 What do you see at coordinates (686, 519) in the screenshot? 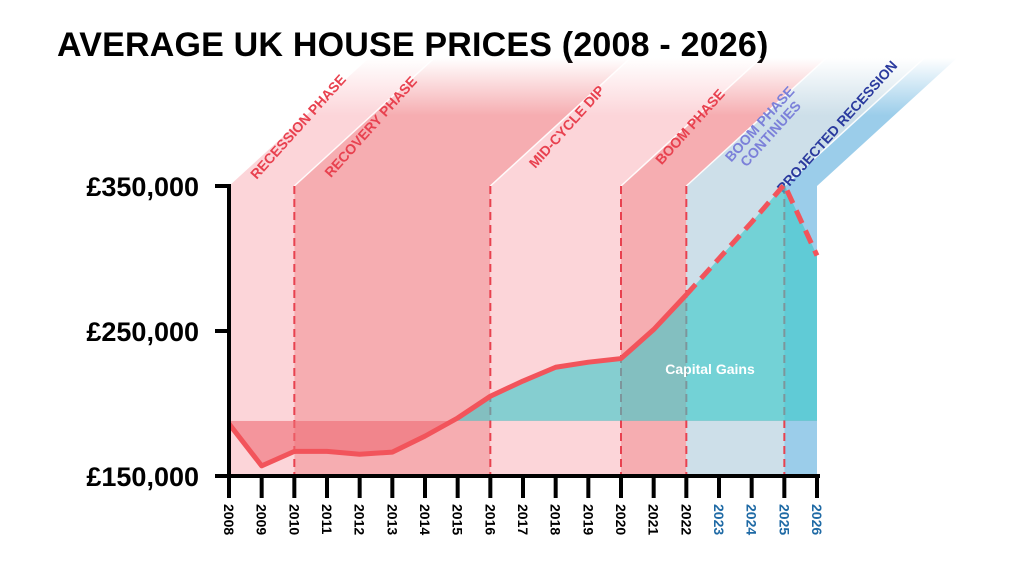
I see `x-tick-label: 2022` at bounding box center [686, 519].